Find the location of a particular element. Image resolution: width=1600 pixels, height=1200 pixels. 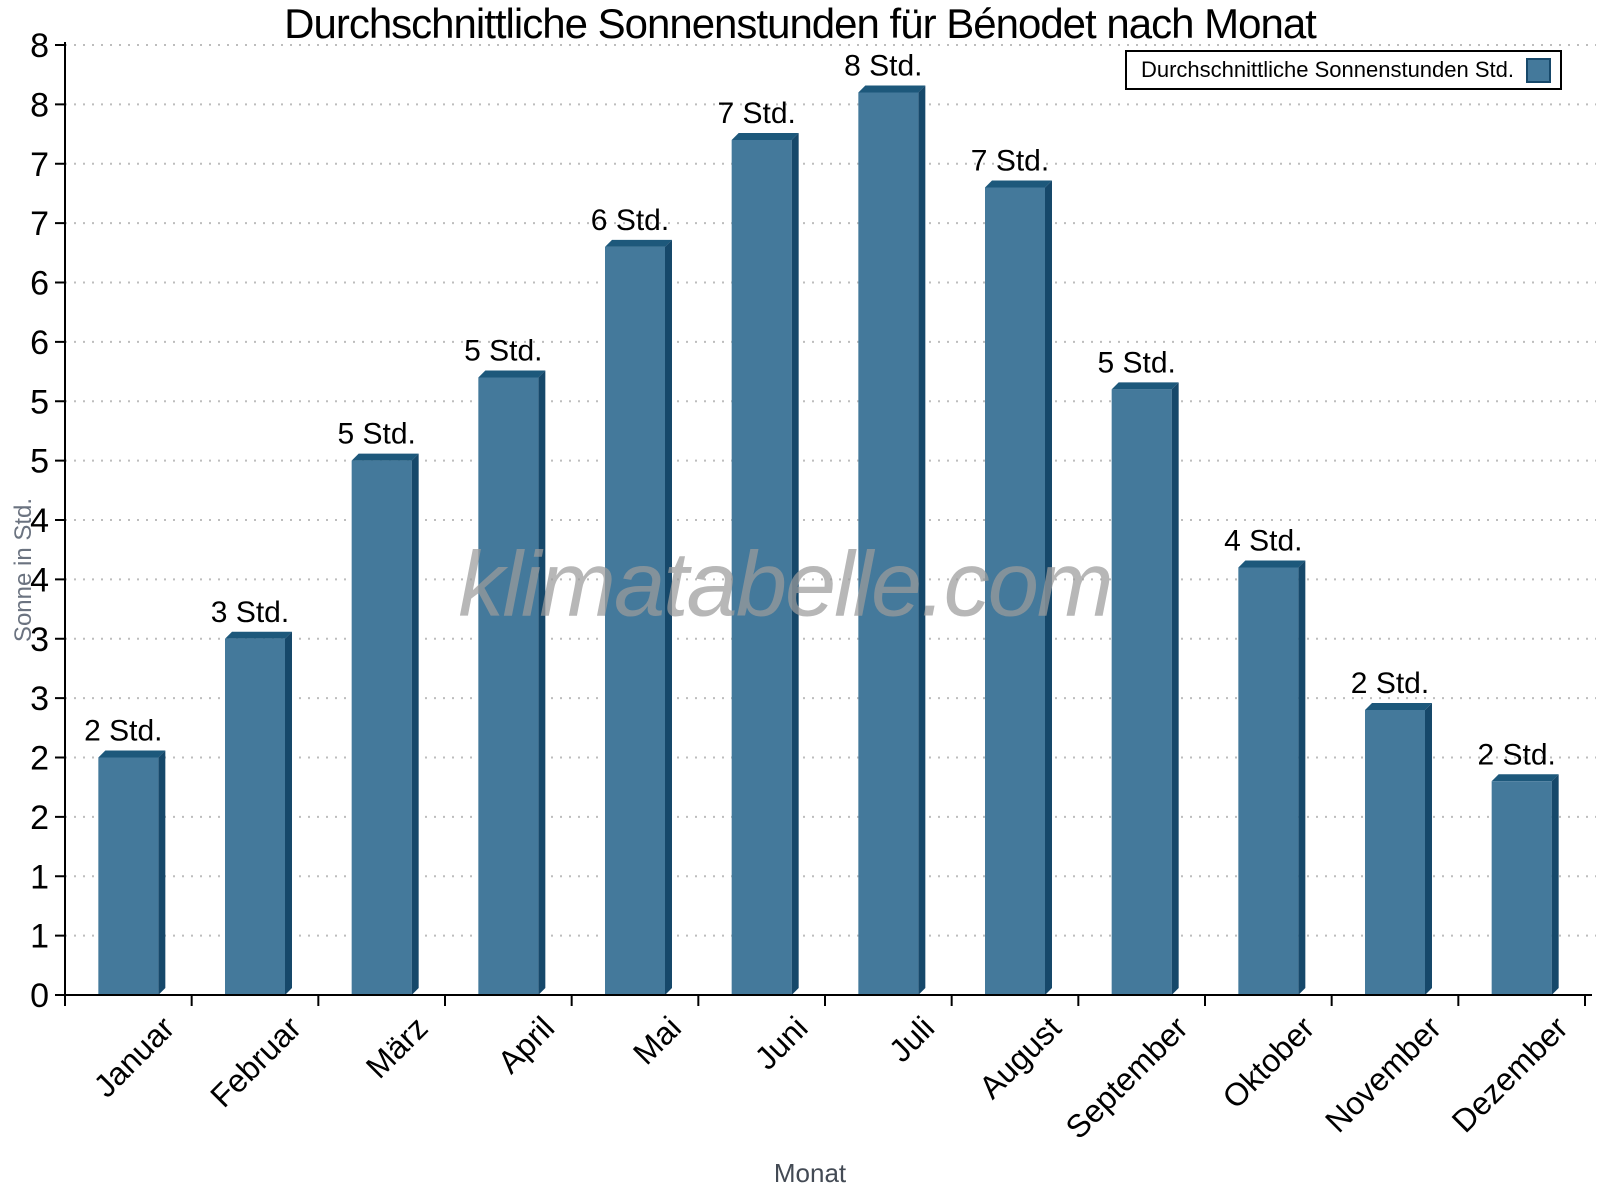

x-tick-label: September is located at coordinates (1126, 1077).